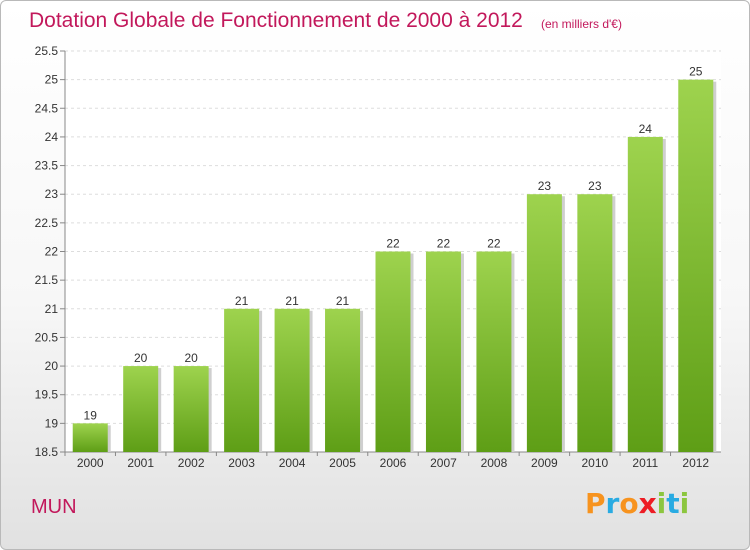  What do you see at coordinates (494, 351) in the screenshot?
I see `bar-2008` at bounding box center [494, 351].